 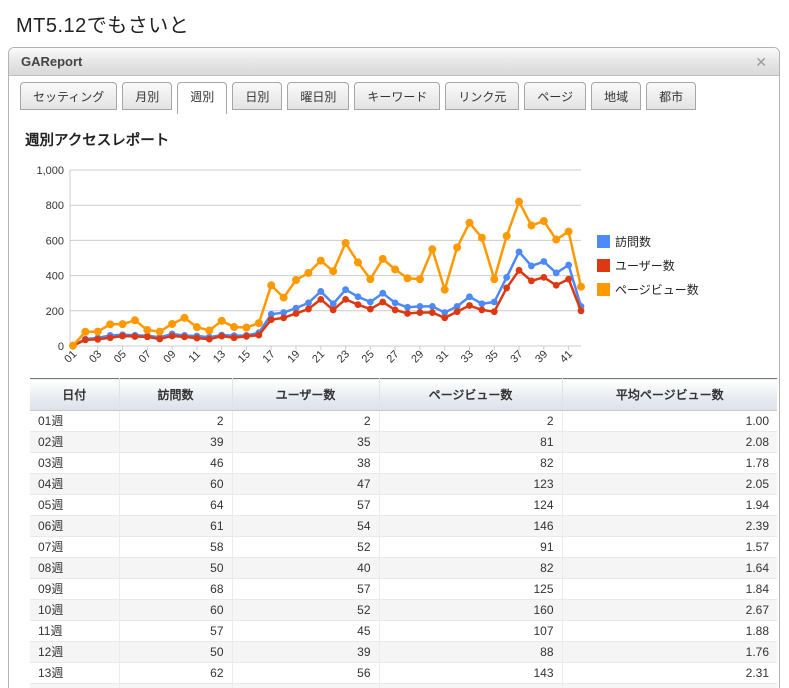 I want to click on cell-users: 45, so click(x=306, y=631).